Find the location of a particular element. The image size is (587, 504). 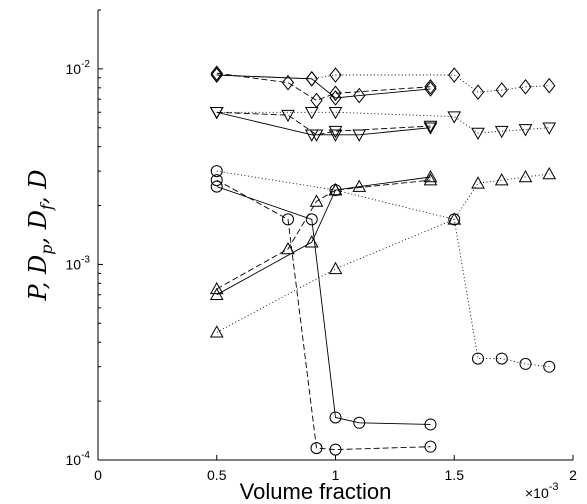

y-tick-label: 10⁻⁴ is located at coordinates (78, 459).